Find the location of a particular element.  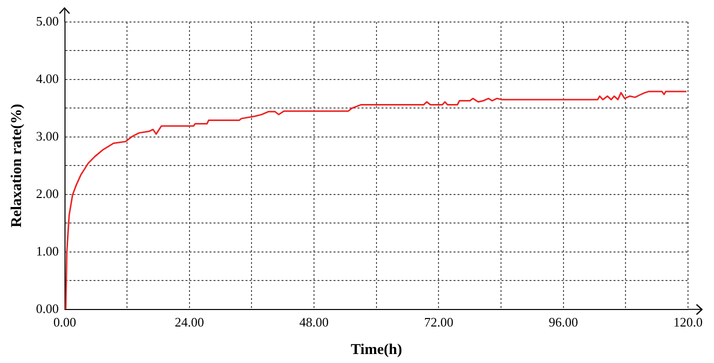

y-axis-title: Relaxation rate(%) is located at coordinates (16, 166).